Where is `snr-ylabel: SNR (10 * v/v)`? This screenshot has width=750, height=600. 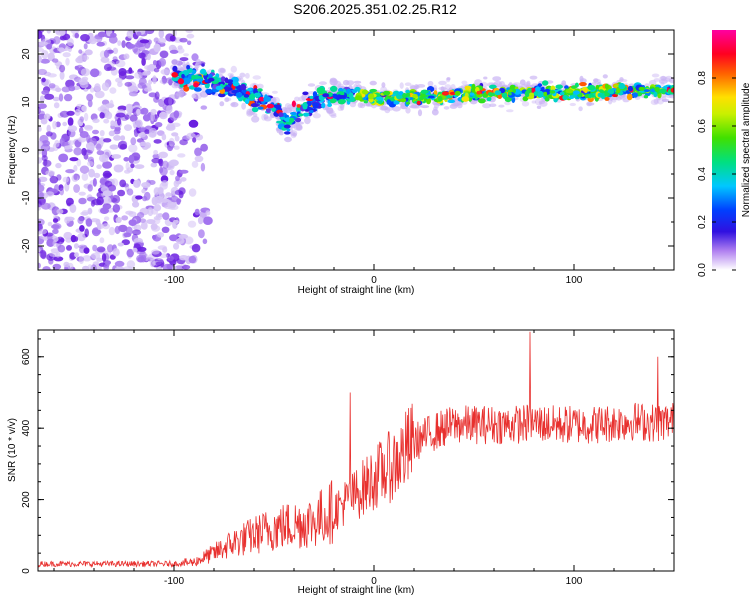 snr-ylabel: SNR (10 * v/v) is located at coordinates (12, 450).